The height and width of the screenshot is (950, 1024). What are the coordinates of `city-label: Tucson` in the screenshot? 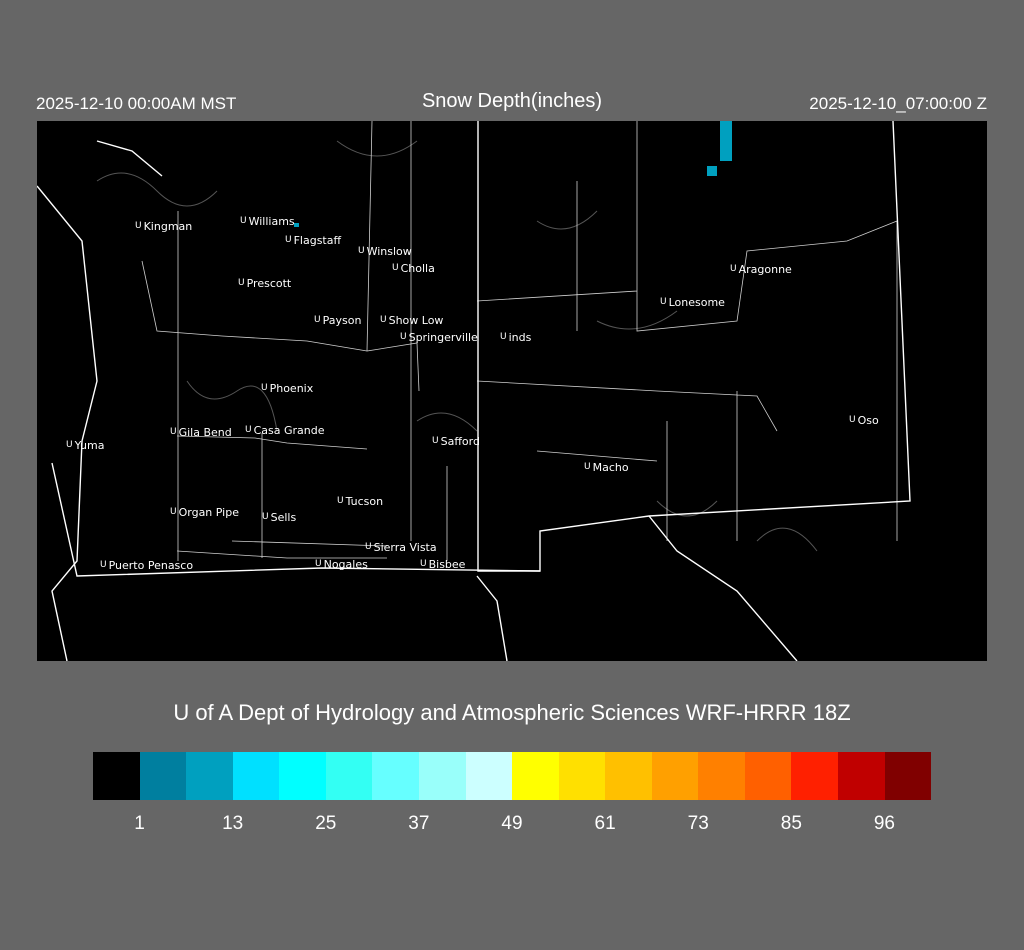 It's located at (364, 501).